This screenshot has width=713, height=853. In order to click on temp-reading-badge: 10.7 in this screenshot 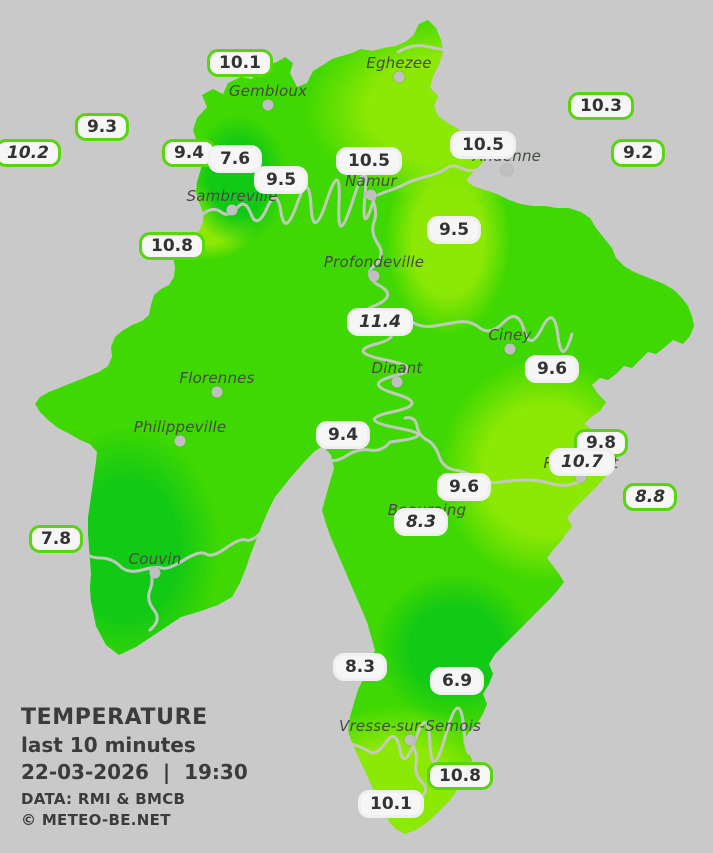, I will do `click(582, 462)`.